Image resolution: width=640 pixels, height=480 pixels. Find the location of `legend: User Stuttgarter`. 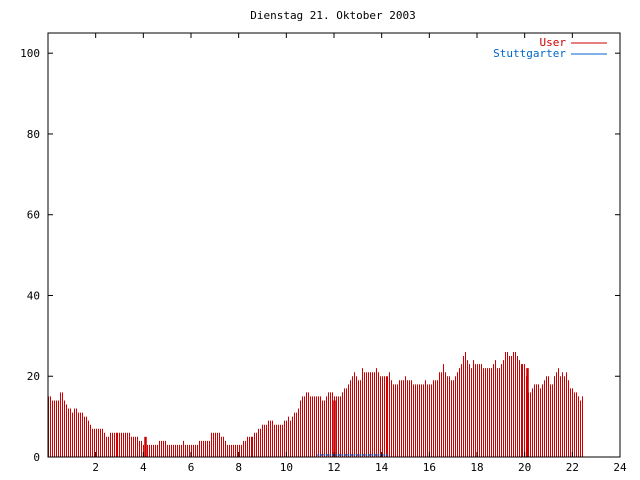

legend: User Stuttgarter is located at coordinates (550, 48).